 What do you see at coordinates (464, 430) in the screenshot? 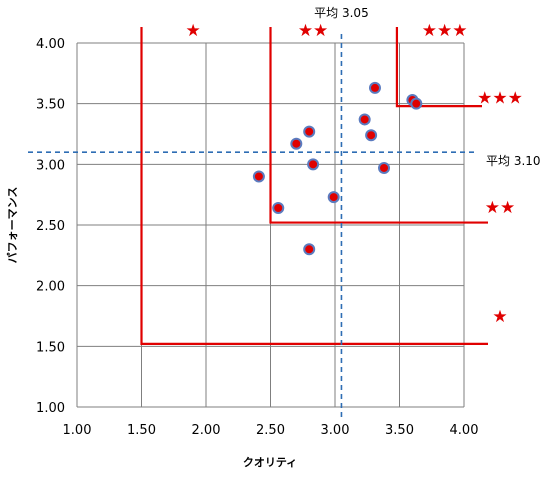
I see `x-tick-label: 4.00` at bounding box center [464, 430].